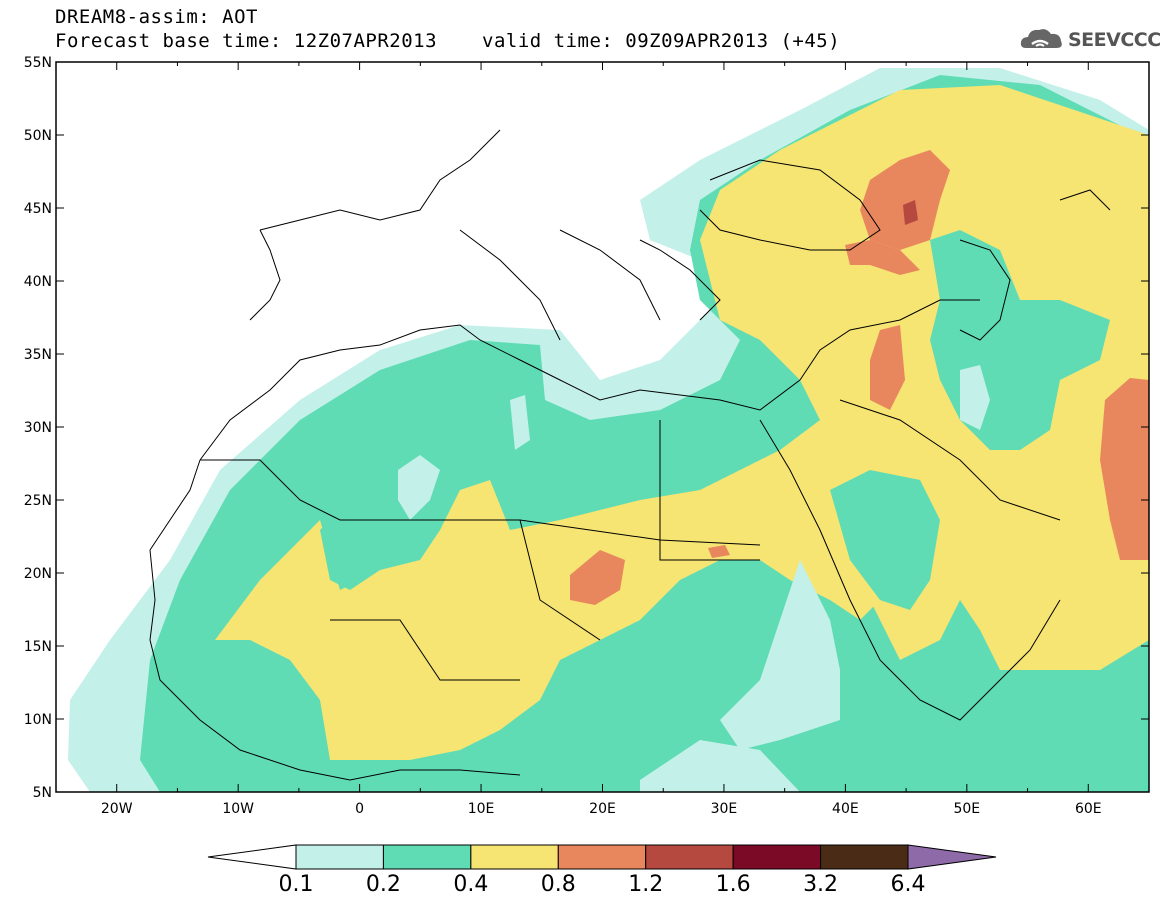 The width and height of the screenshot is (1165, 905). What do you see at coordinates (1041, 38) in the screenshot?
I see `cloud-icon` at bounding box center [1041, 38].